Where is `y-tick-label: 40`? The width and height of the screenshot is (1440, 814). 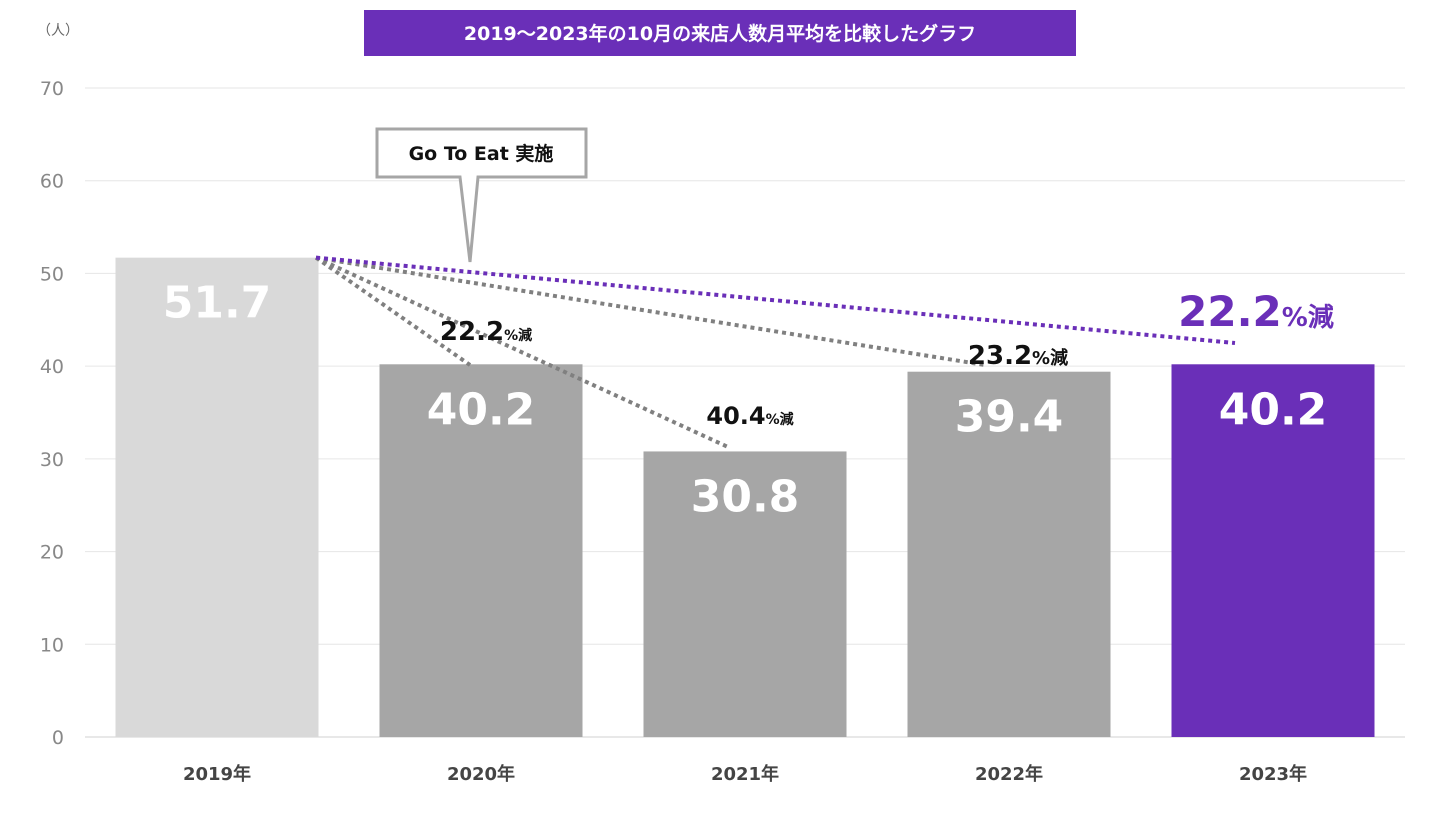 y-tick-label: 40 is located at coordinates (52, 367).